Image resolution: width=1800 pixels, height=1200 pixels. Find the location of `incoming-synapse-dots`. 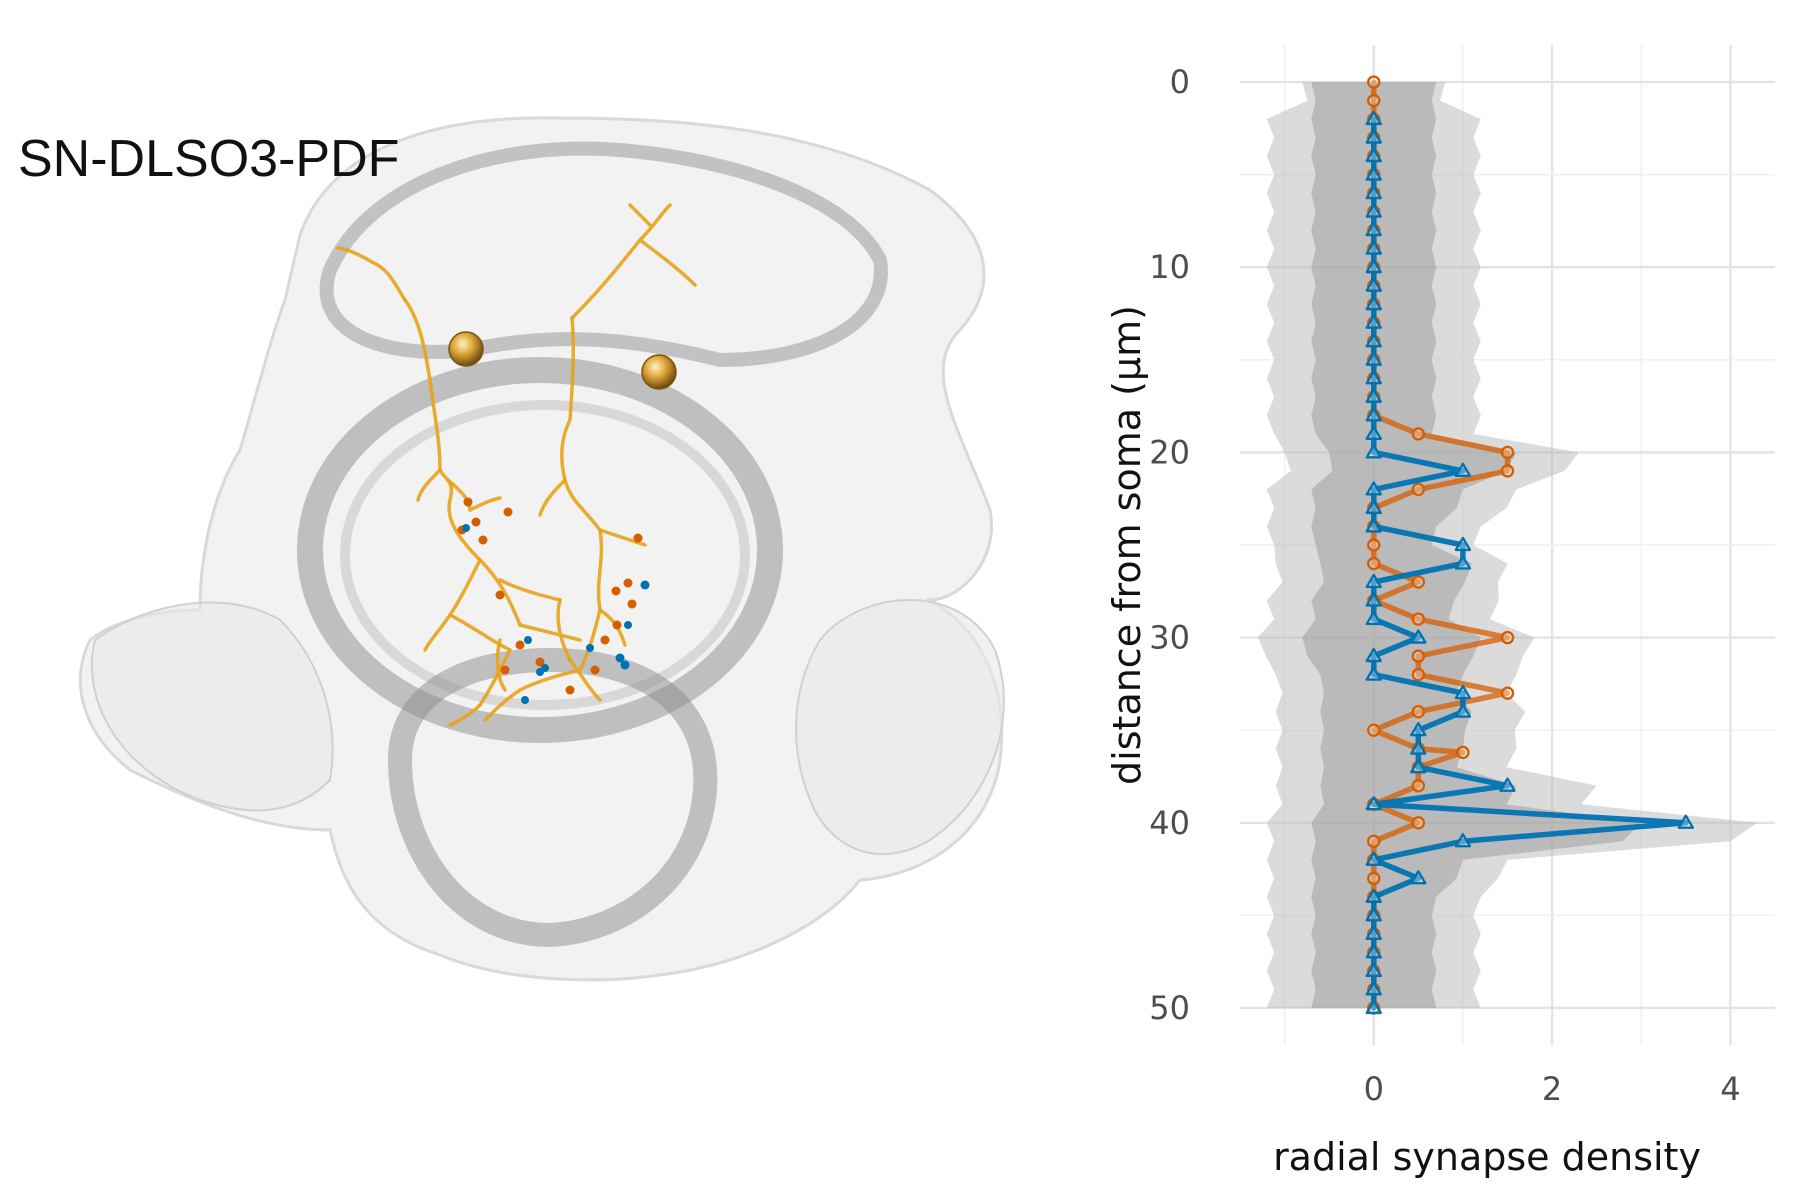

incoming-synapse-dots is located at coordinates (556, 614).